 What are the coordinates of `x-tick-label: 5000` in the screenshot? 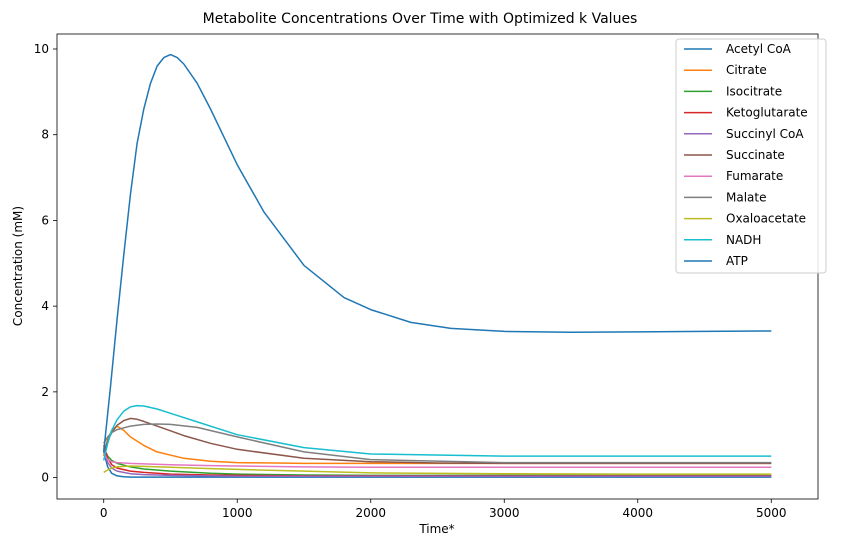 It's located at (771, 513).